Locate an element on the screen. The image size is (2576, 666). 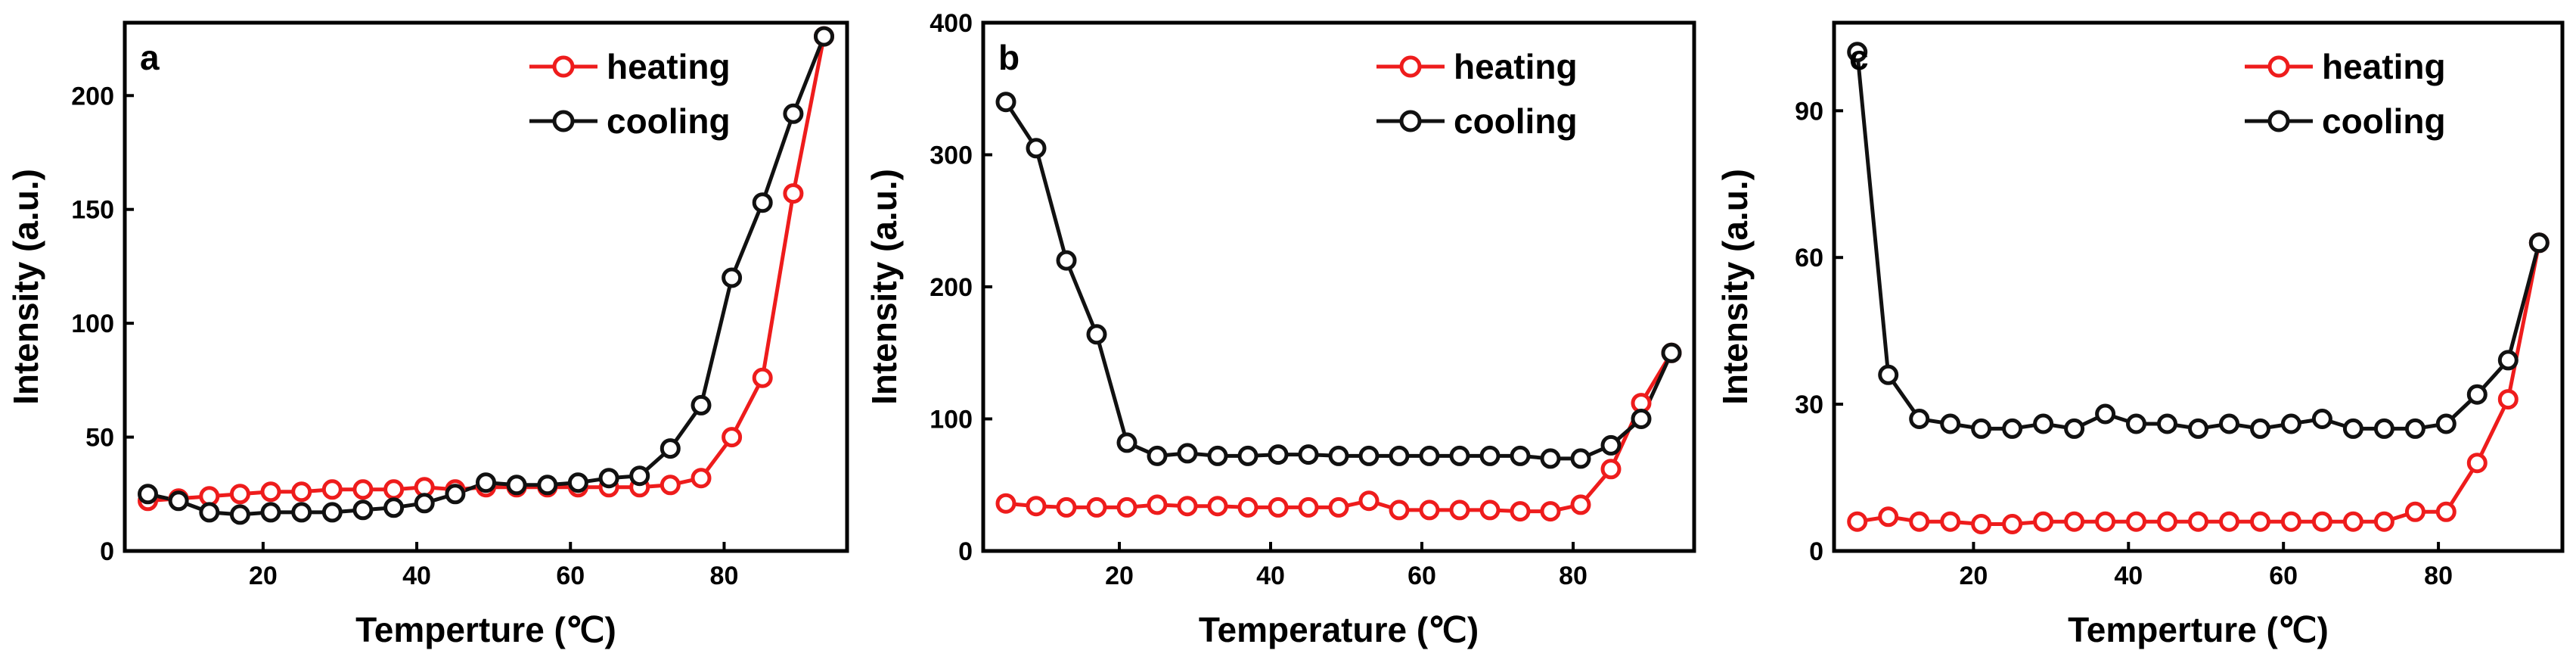
x-tick-label: 60 is located at coordinates (570, 576).